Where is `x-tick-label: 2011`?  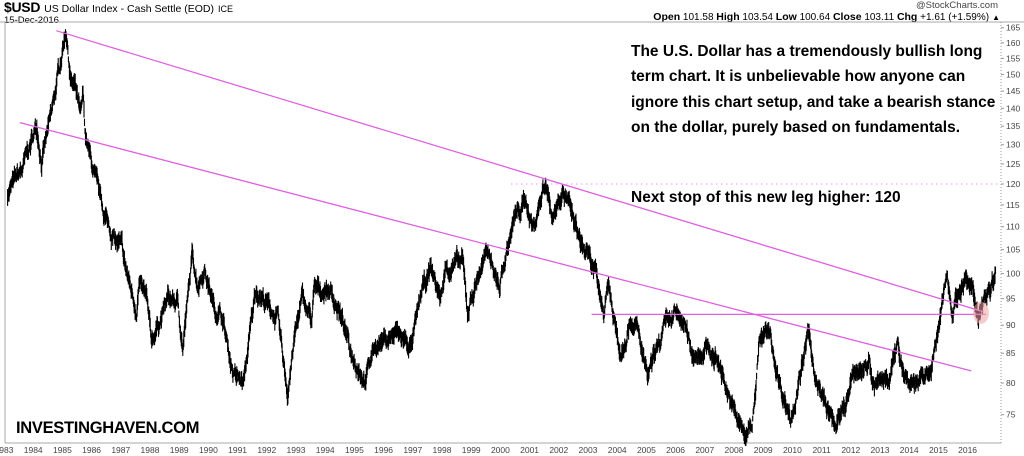 x-tick-label: 2011 is located at coordinates (821, 450).